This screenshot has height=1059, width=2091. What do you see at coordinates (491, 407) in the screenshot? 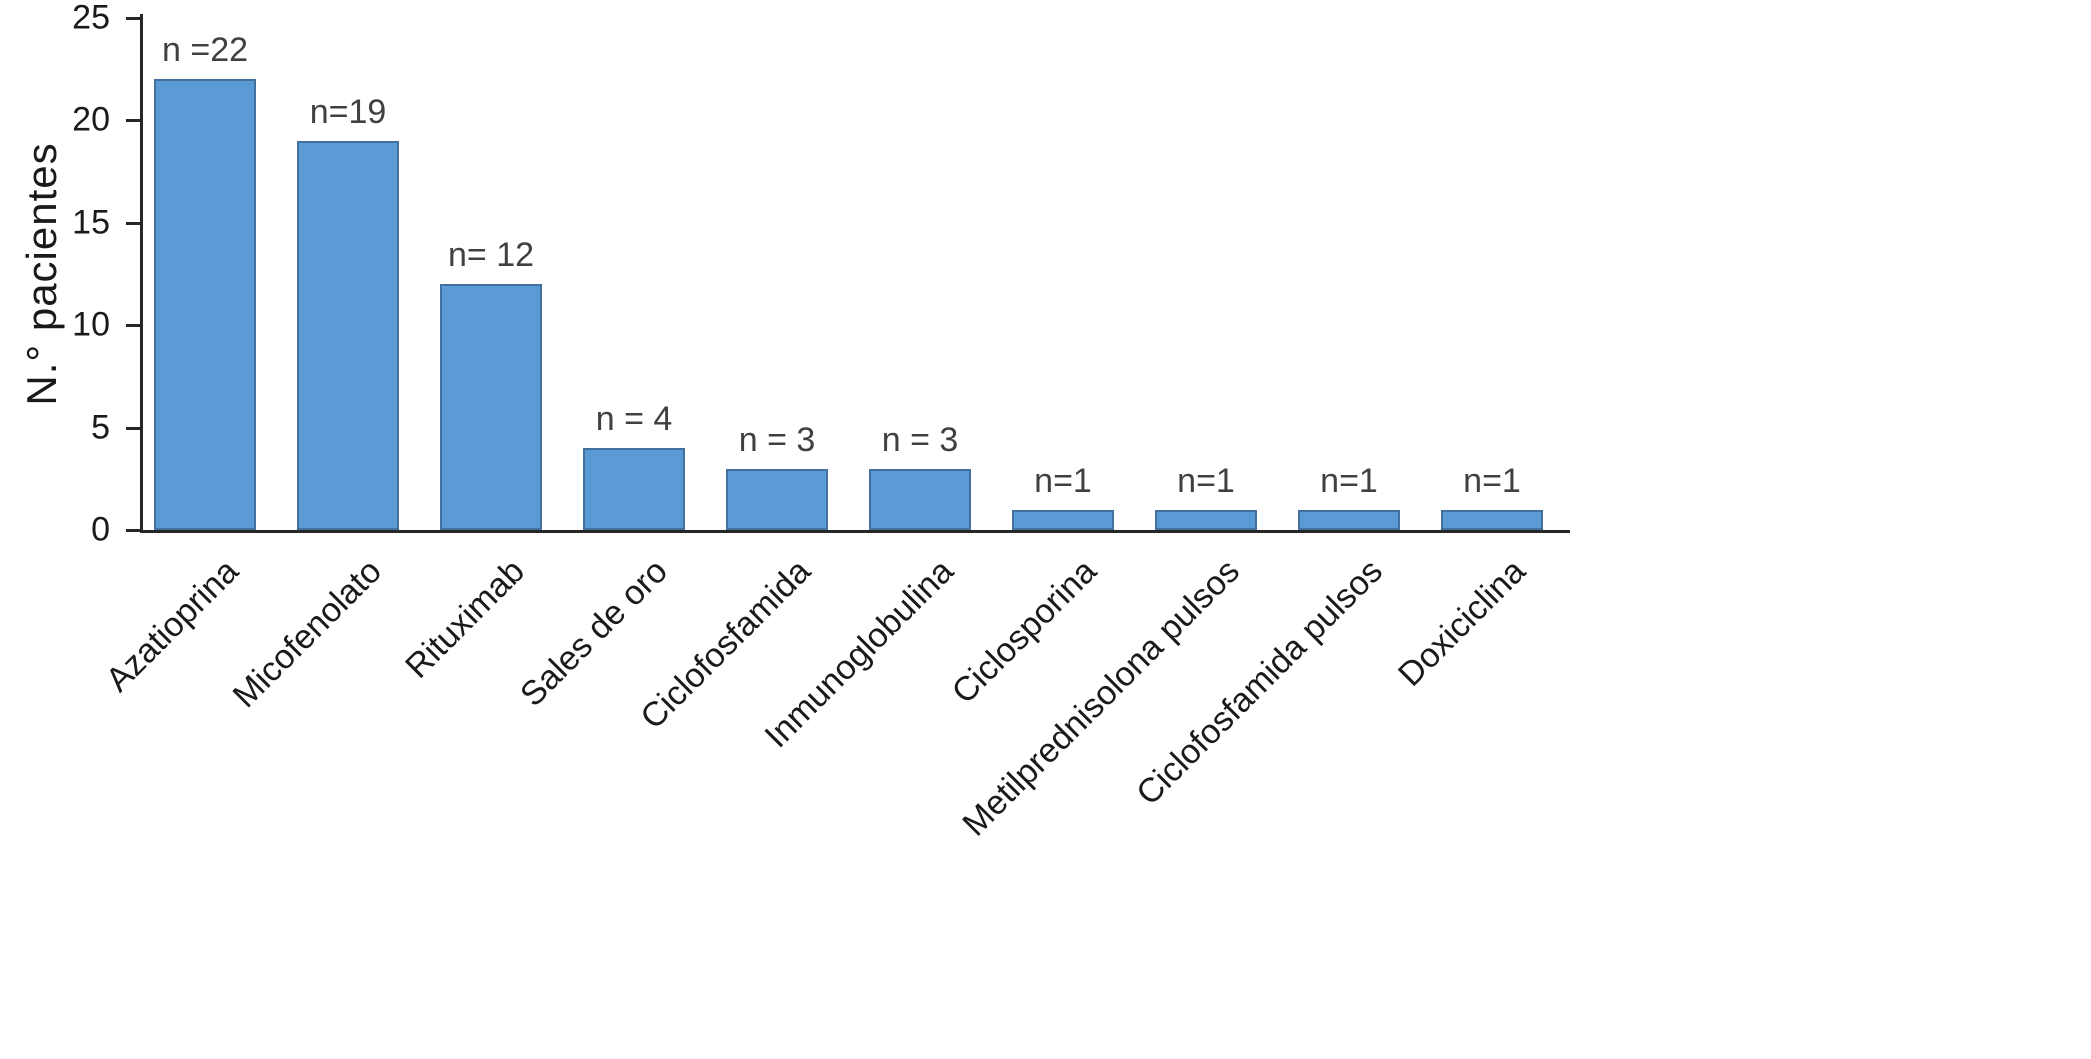
I see `bar-rituximab` at bounding box center [491, 407].